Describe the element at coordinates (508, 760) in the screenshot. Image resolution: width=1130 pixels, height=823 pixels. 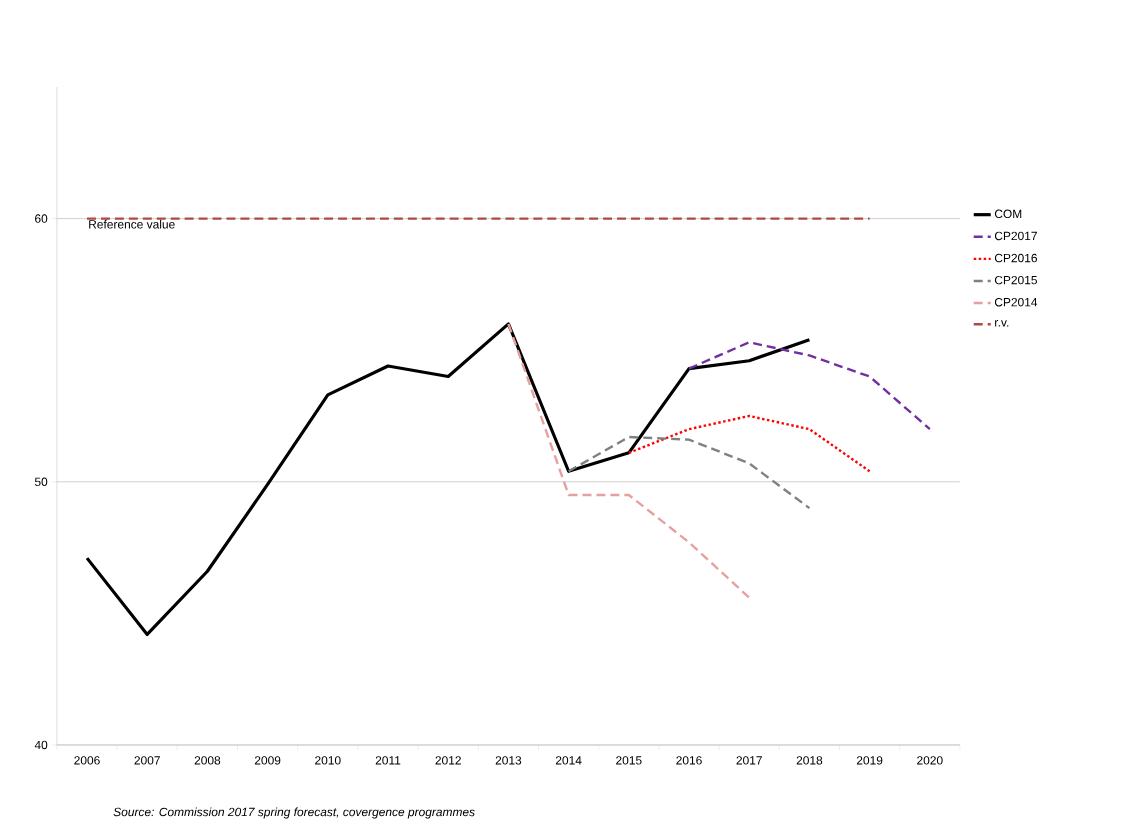
I see `x-tick-label: 2013` at that location.